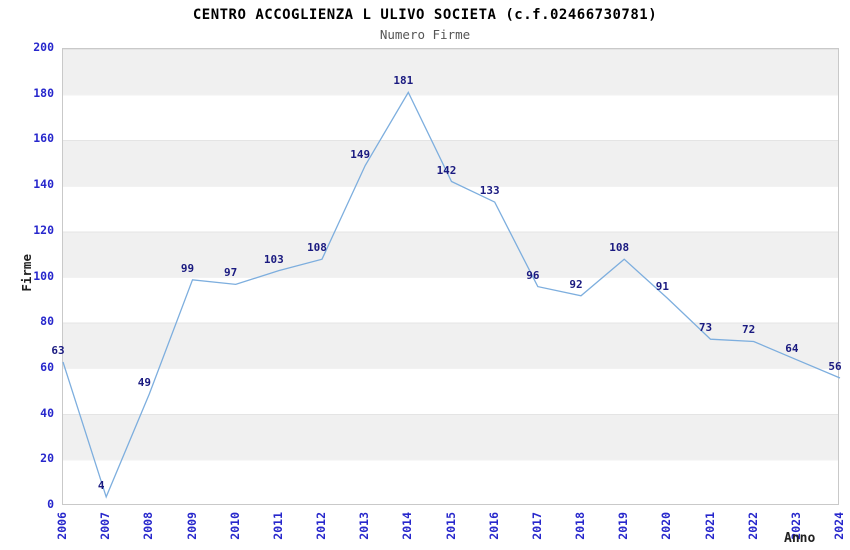 Image resolution: width=850 pixels, height=550 pixels. I want to click on value-label: 4, so click(101, 485).